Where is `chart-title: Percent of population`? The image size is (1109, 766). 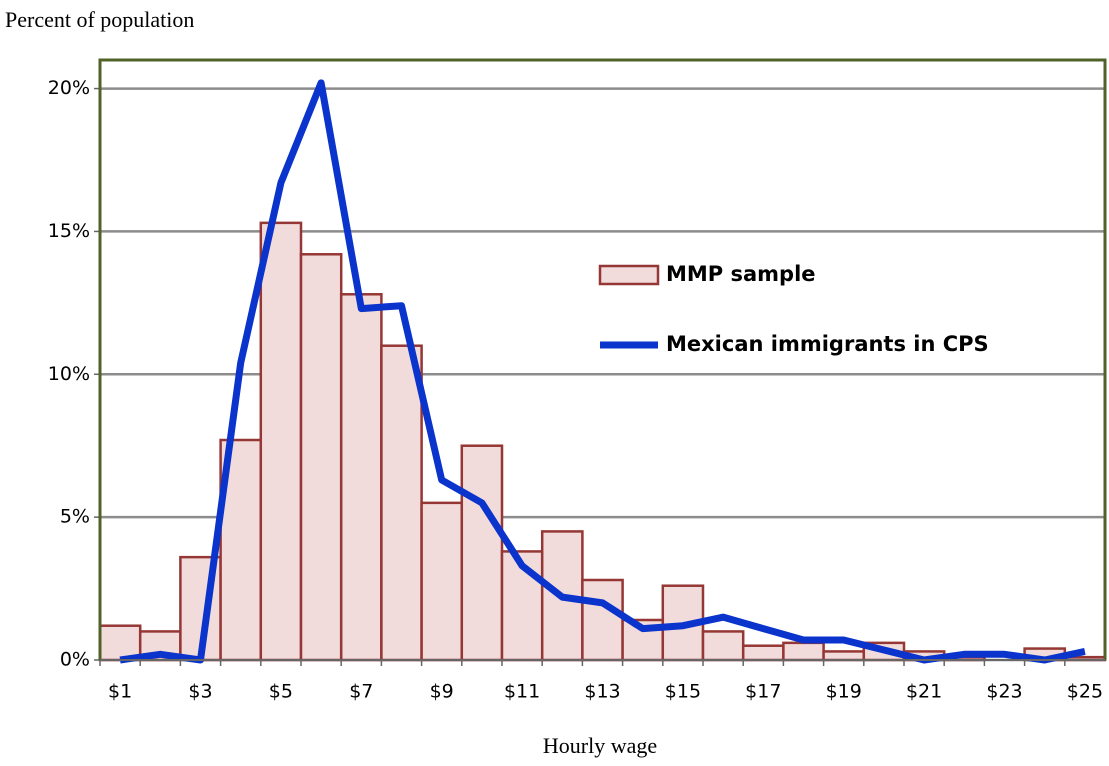
chart-title: Percent of population is located at coordinates (99, 19).